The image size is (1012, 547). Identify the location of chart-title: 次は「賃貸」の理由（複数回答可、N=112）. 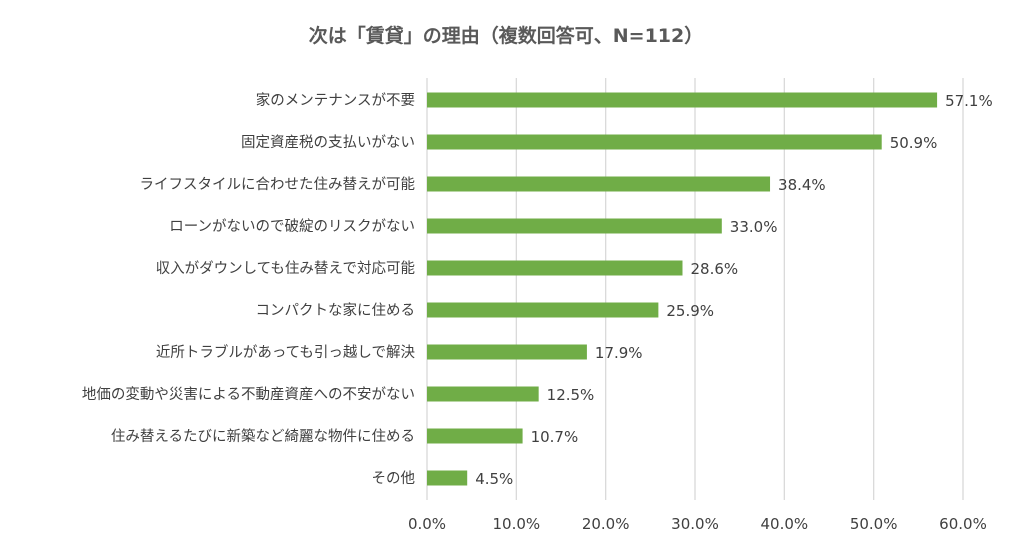
(506, 35).